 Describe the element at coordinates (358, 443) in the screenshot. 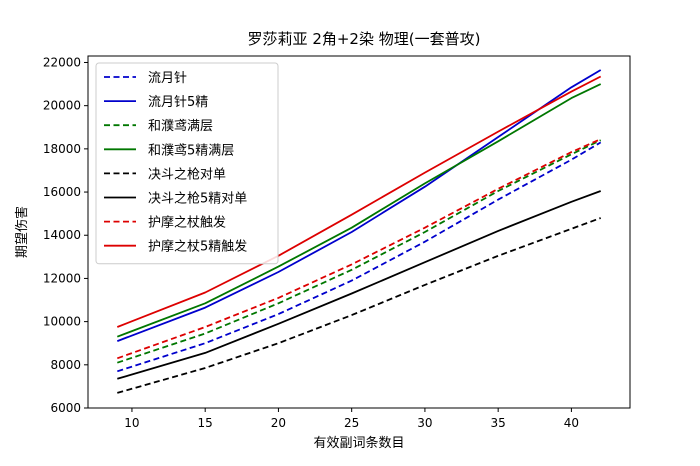

I see `x-axis-label: 有效副词条数目` at that location.